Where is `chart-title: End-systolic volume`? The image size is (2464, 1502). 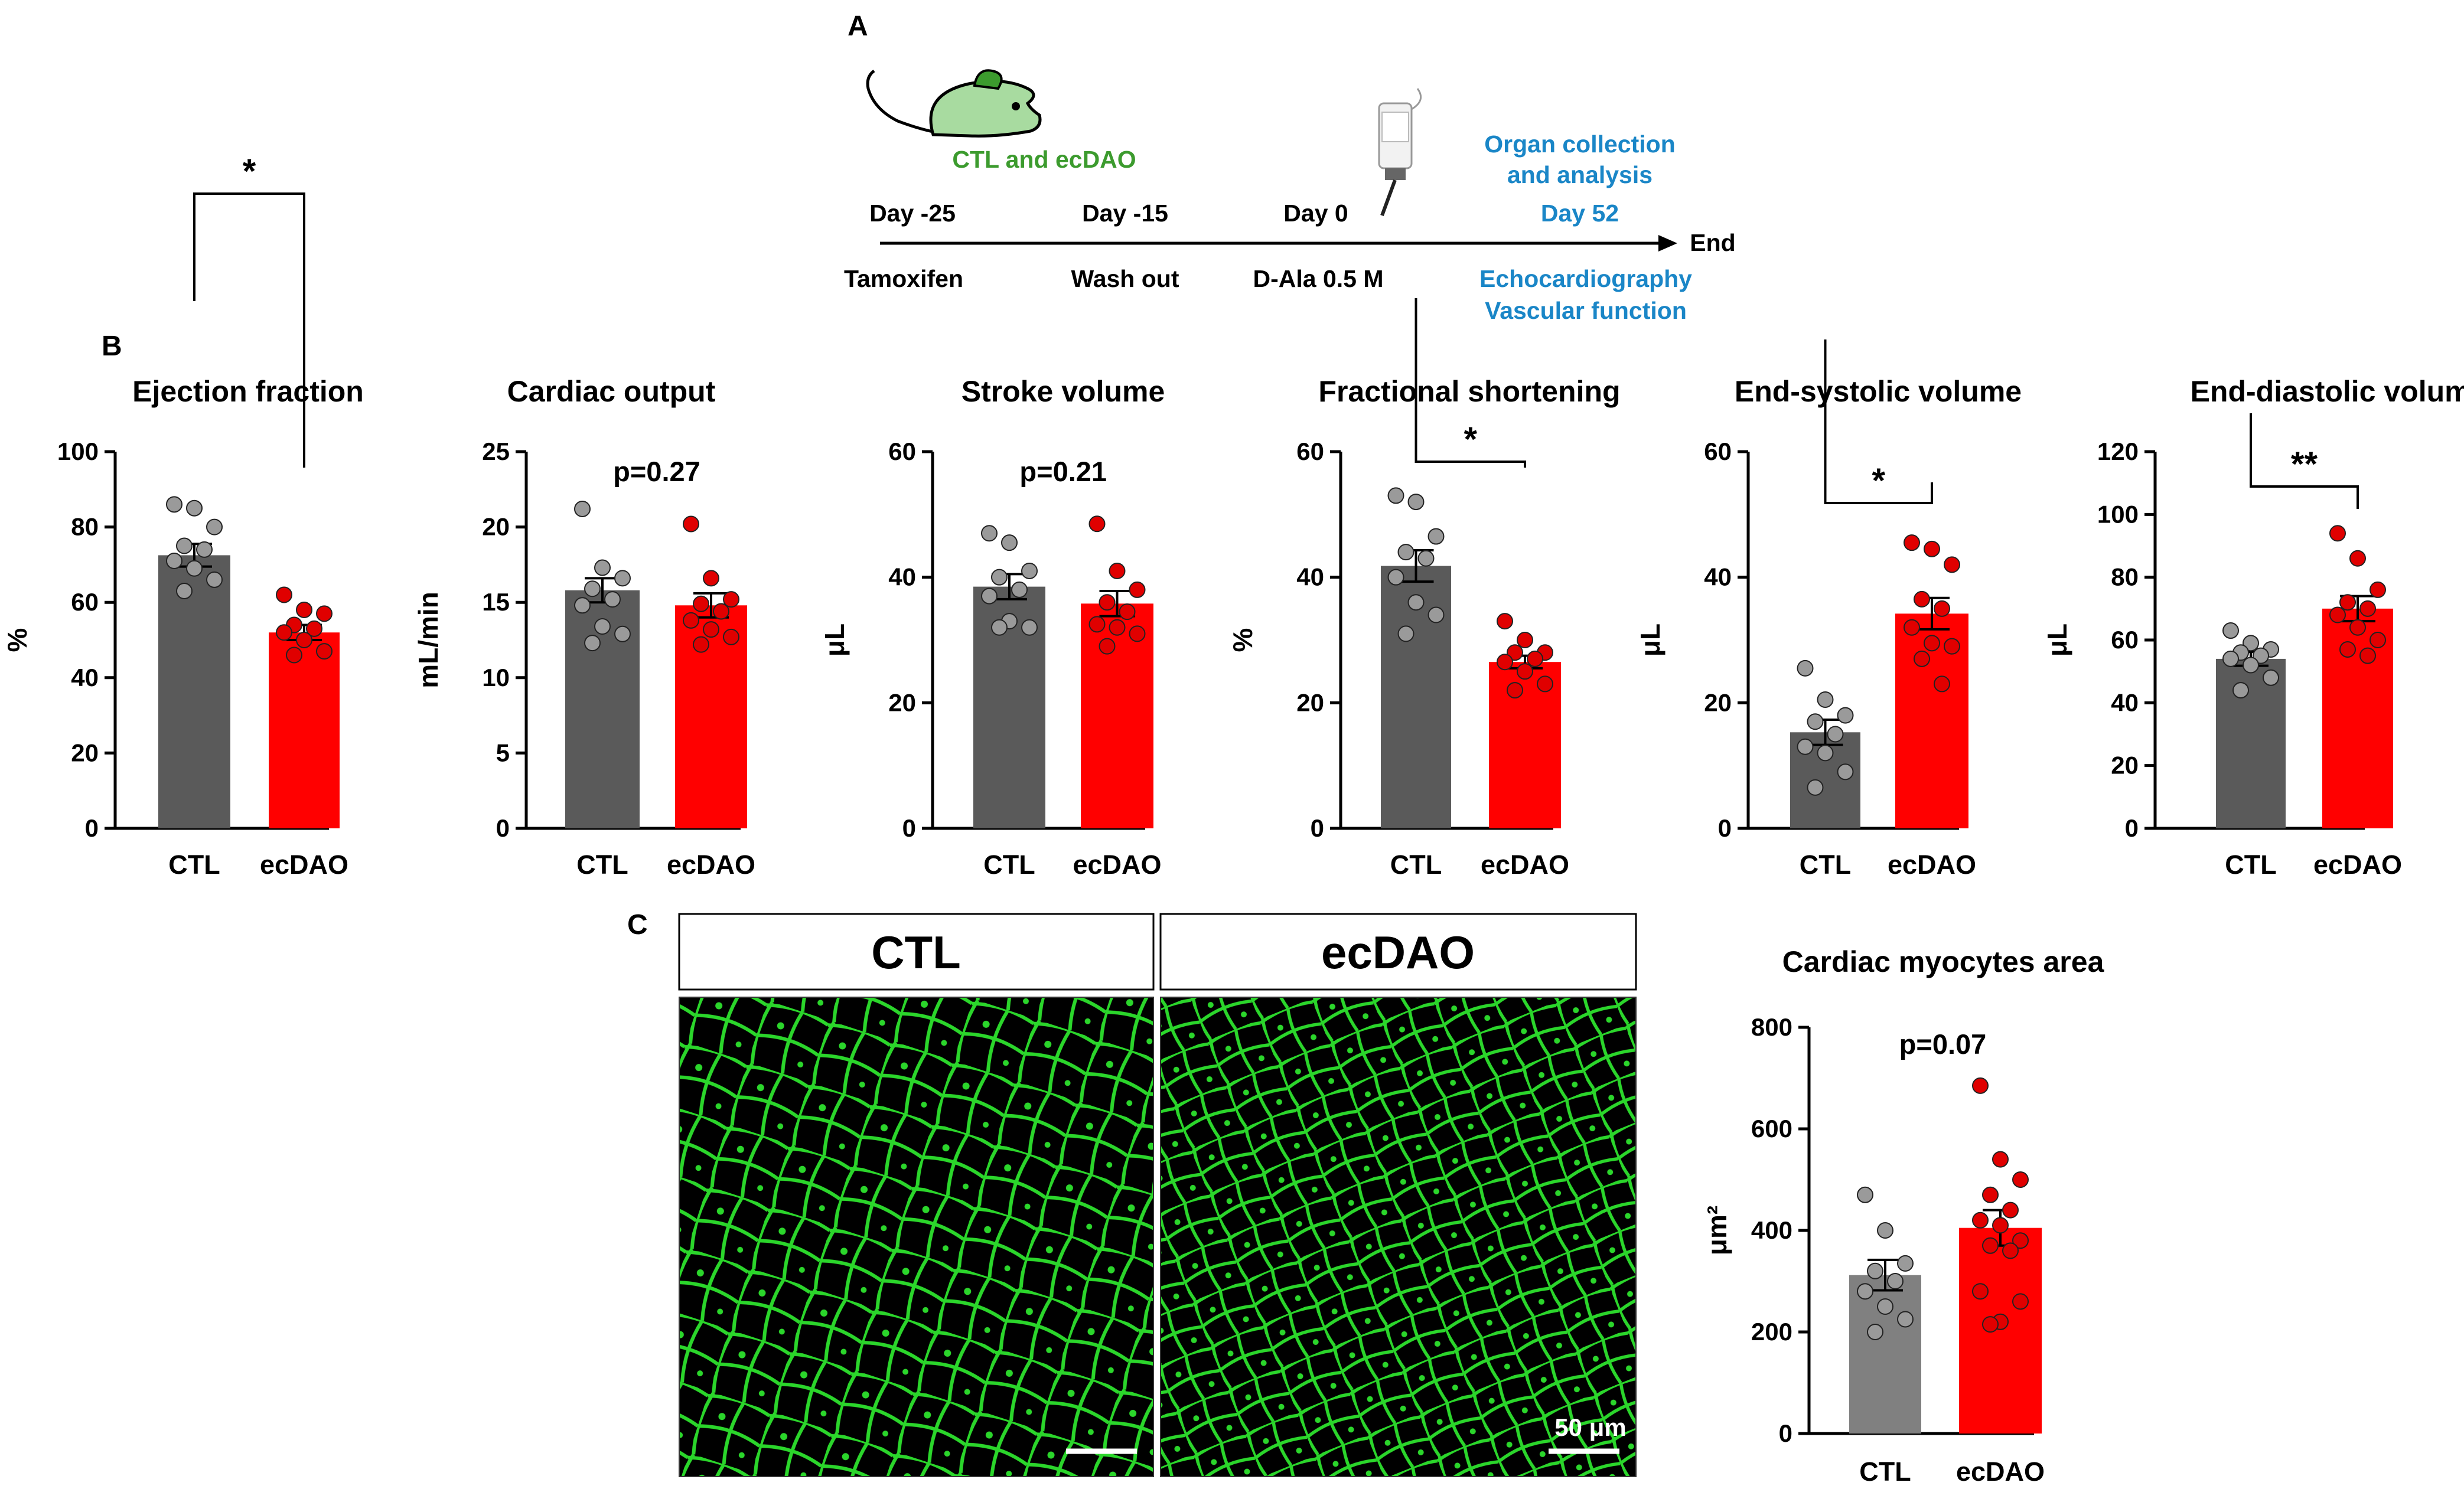 chart-title: End-systolic volume is located at coordinates (1879, 392).